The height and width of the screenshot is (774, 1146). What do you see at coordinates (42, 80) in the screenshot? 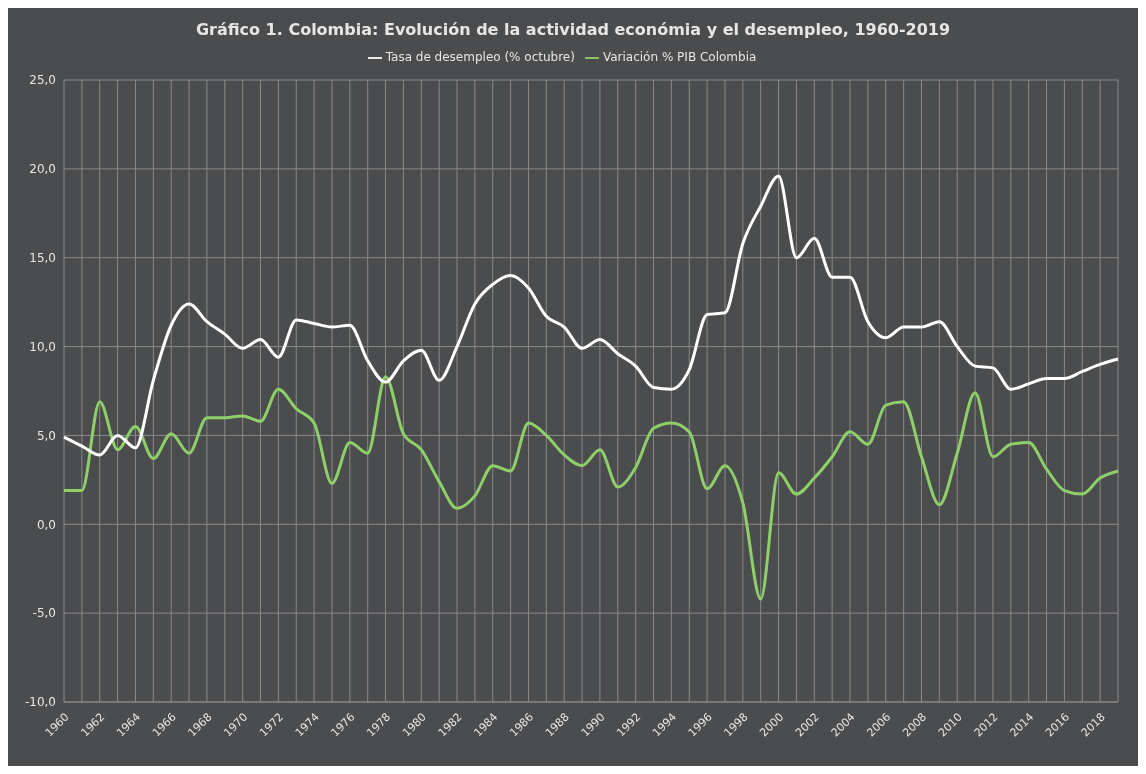
I see `y-tick-label: 25,0` at bounding box center [42, 80].